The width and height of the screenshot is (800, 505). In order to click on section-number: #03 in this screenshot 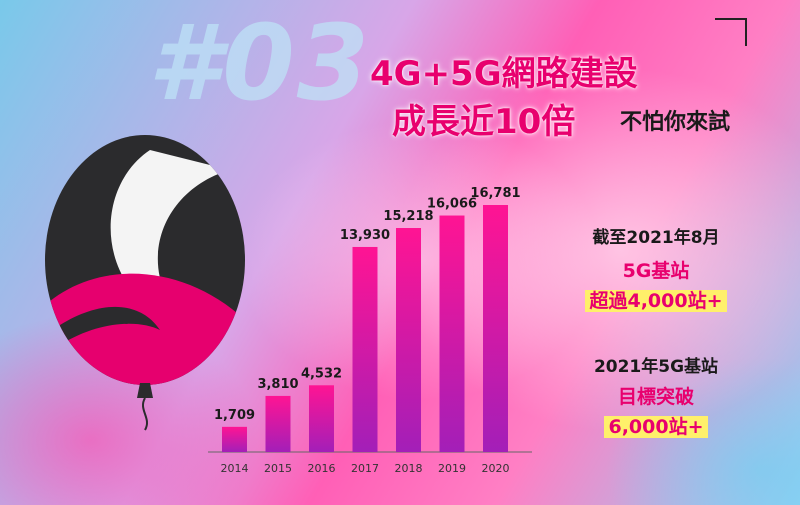, I will do `click(260, 63)`.